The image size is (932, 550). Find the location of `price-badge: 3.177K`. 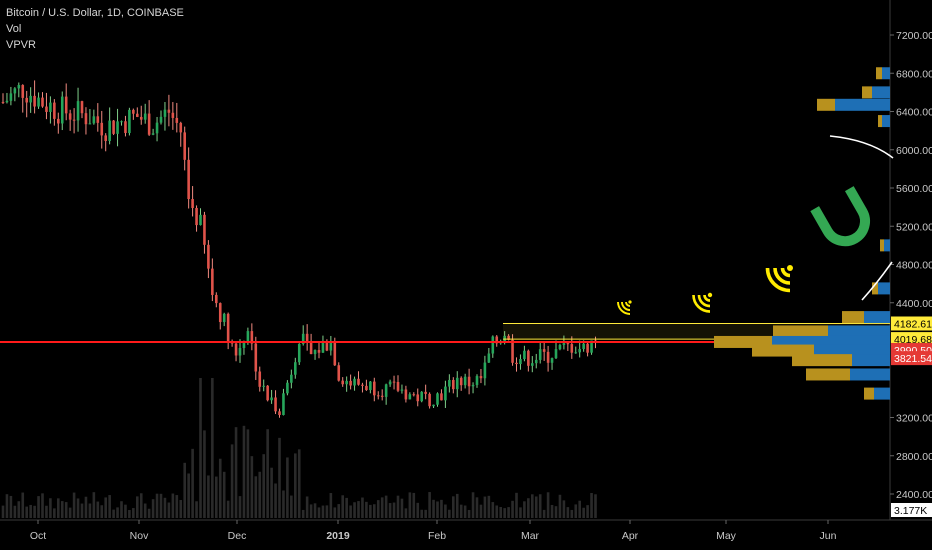

price-badge: 3.177K is located at coordinates (911, 510).